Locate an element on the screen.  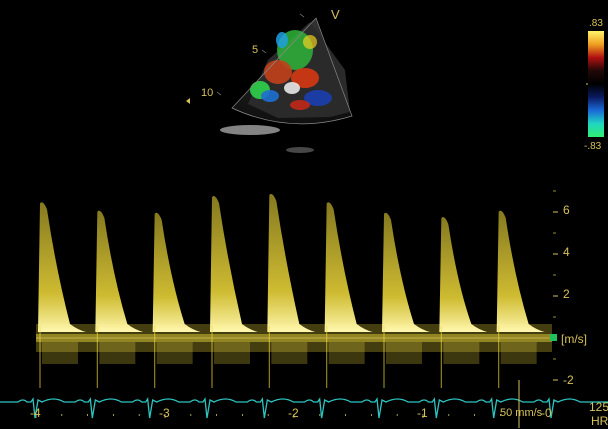
time-tick-label-2: -2 is located at coordinates (293, 413).